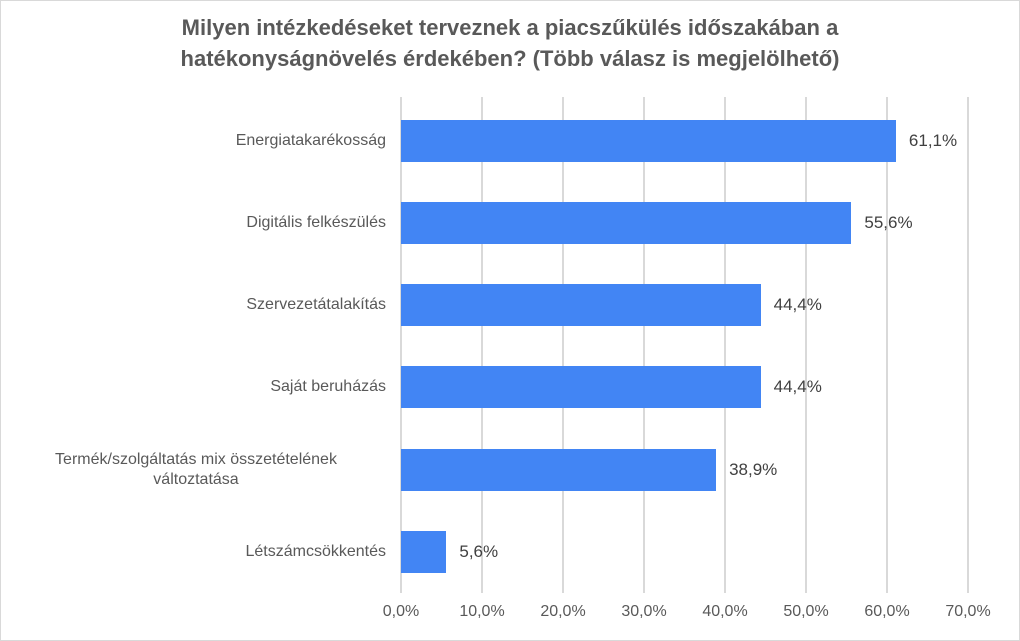  I want to click on x-tick-label: 50,0%, so click(806, 611).